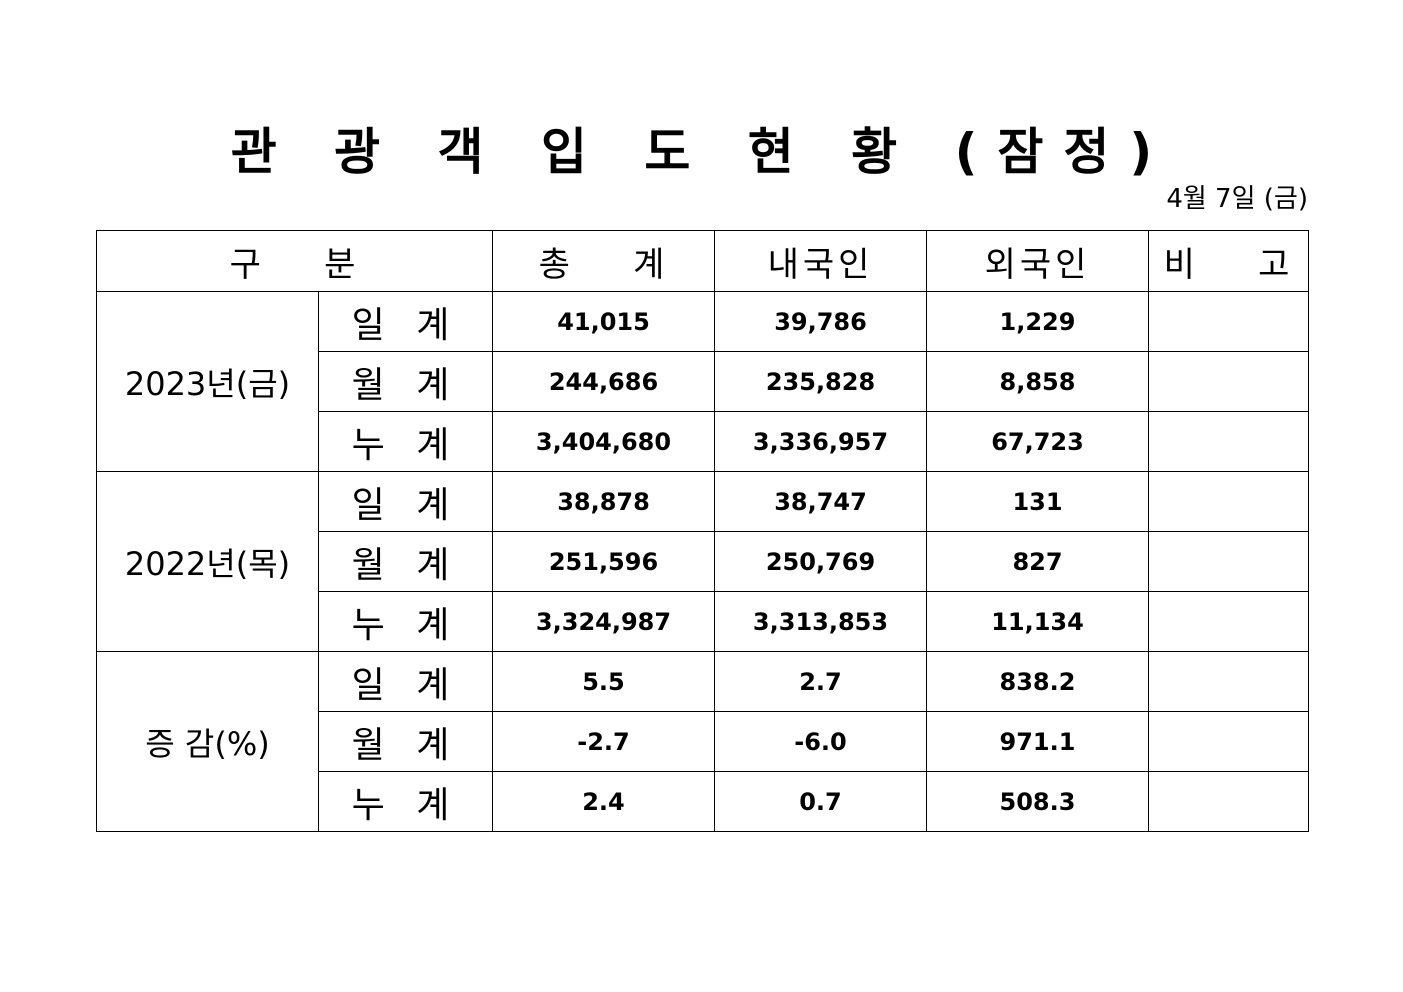 The height and width of the screenshot is (992, 1403). I want to click on table-row: 누 계 3,404,680 3,336,957 67,723, so click(703, 441).